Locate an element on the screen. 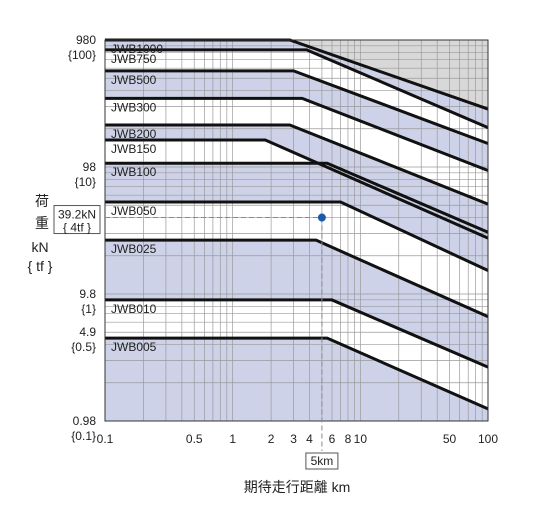 Image resolution: width=540 pixels, height=520 pixels. annotation-y-label: 39.2kN is located at coordinates (77, 215).